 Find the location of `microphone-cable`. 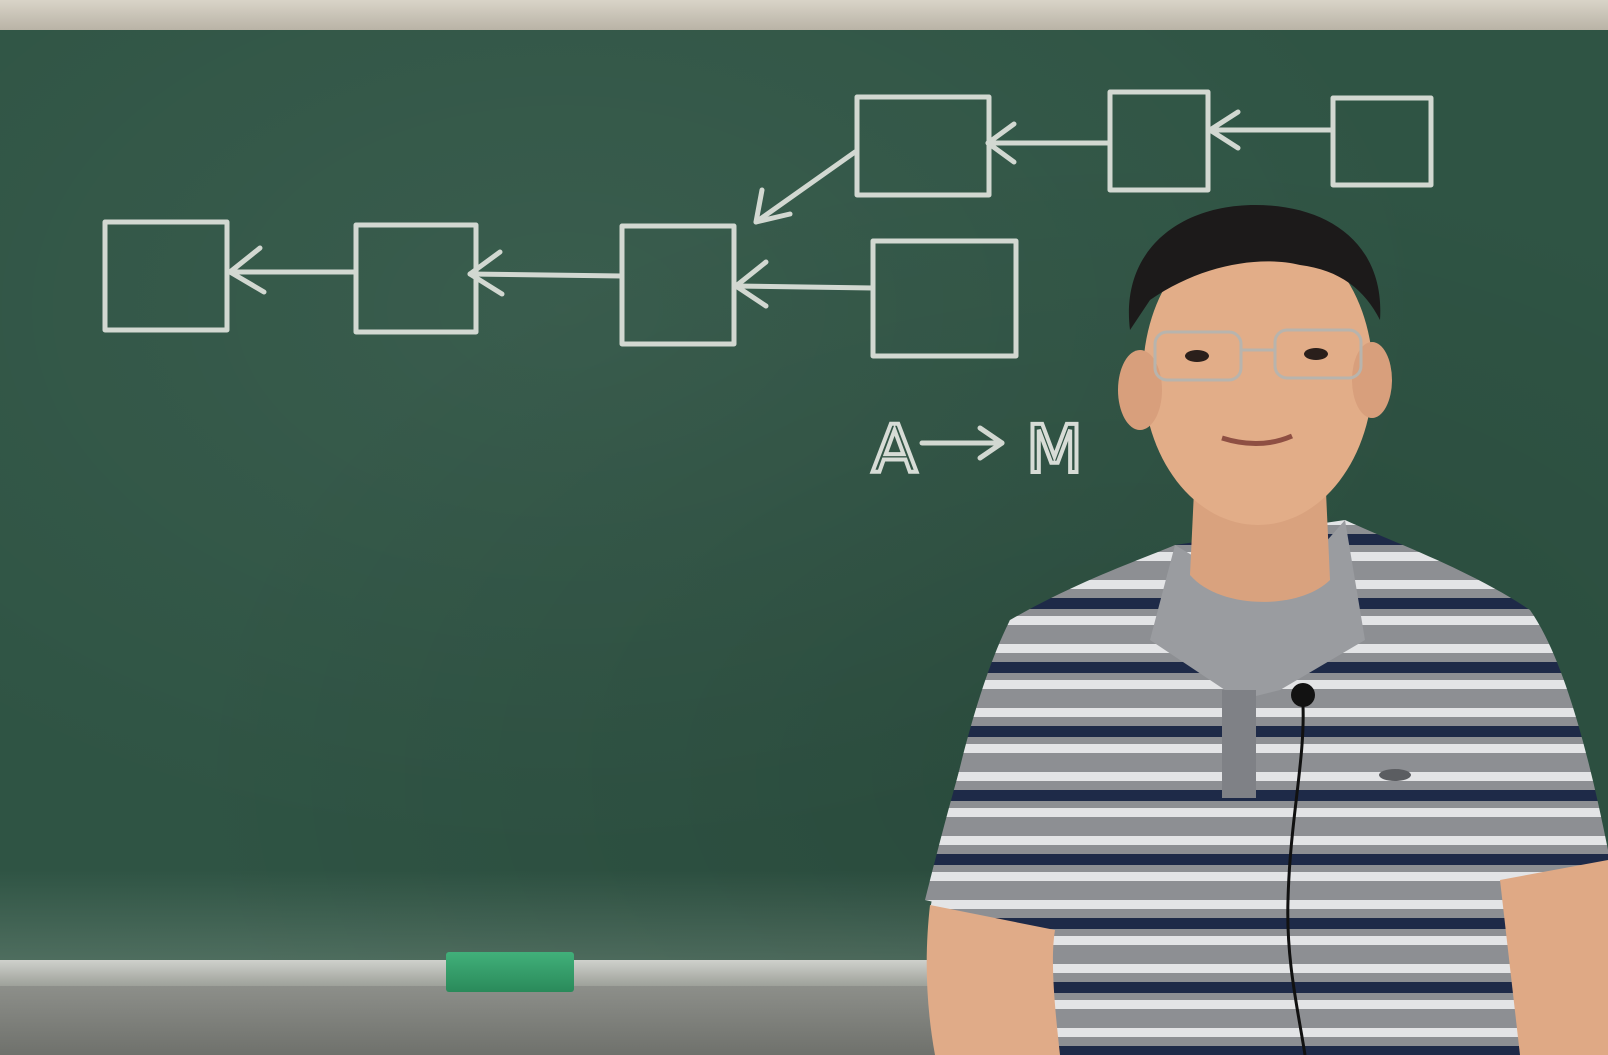

microphone-cable is located at coordinates (1296, 880).